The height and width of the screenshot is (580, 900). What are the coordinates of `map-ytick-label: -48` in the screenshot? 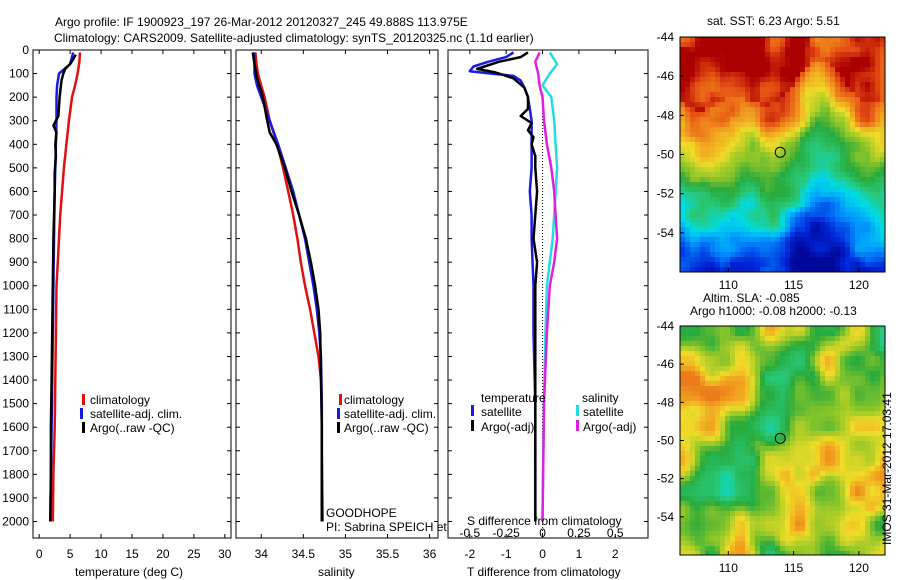 It's located at (666, 402).